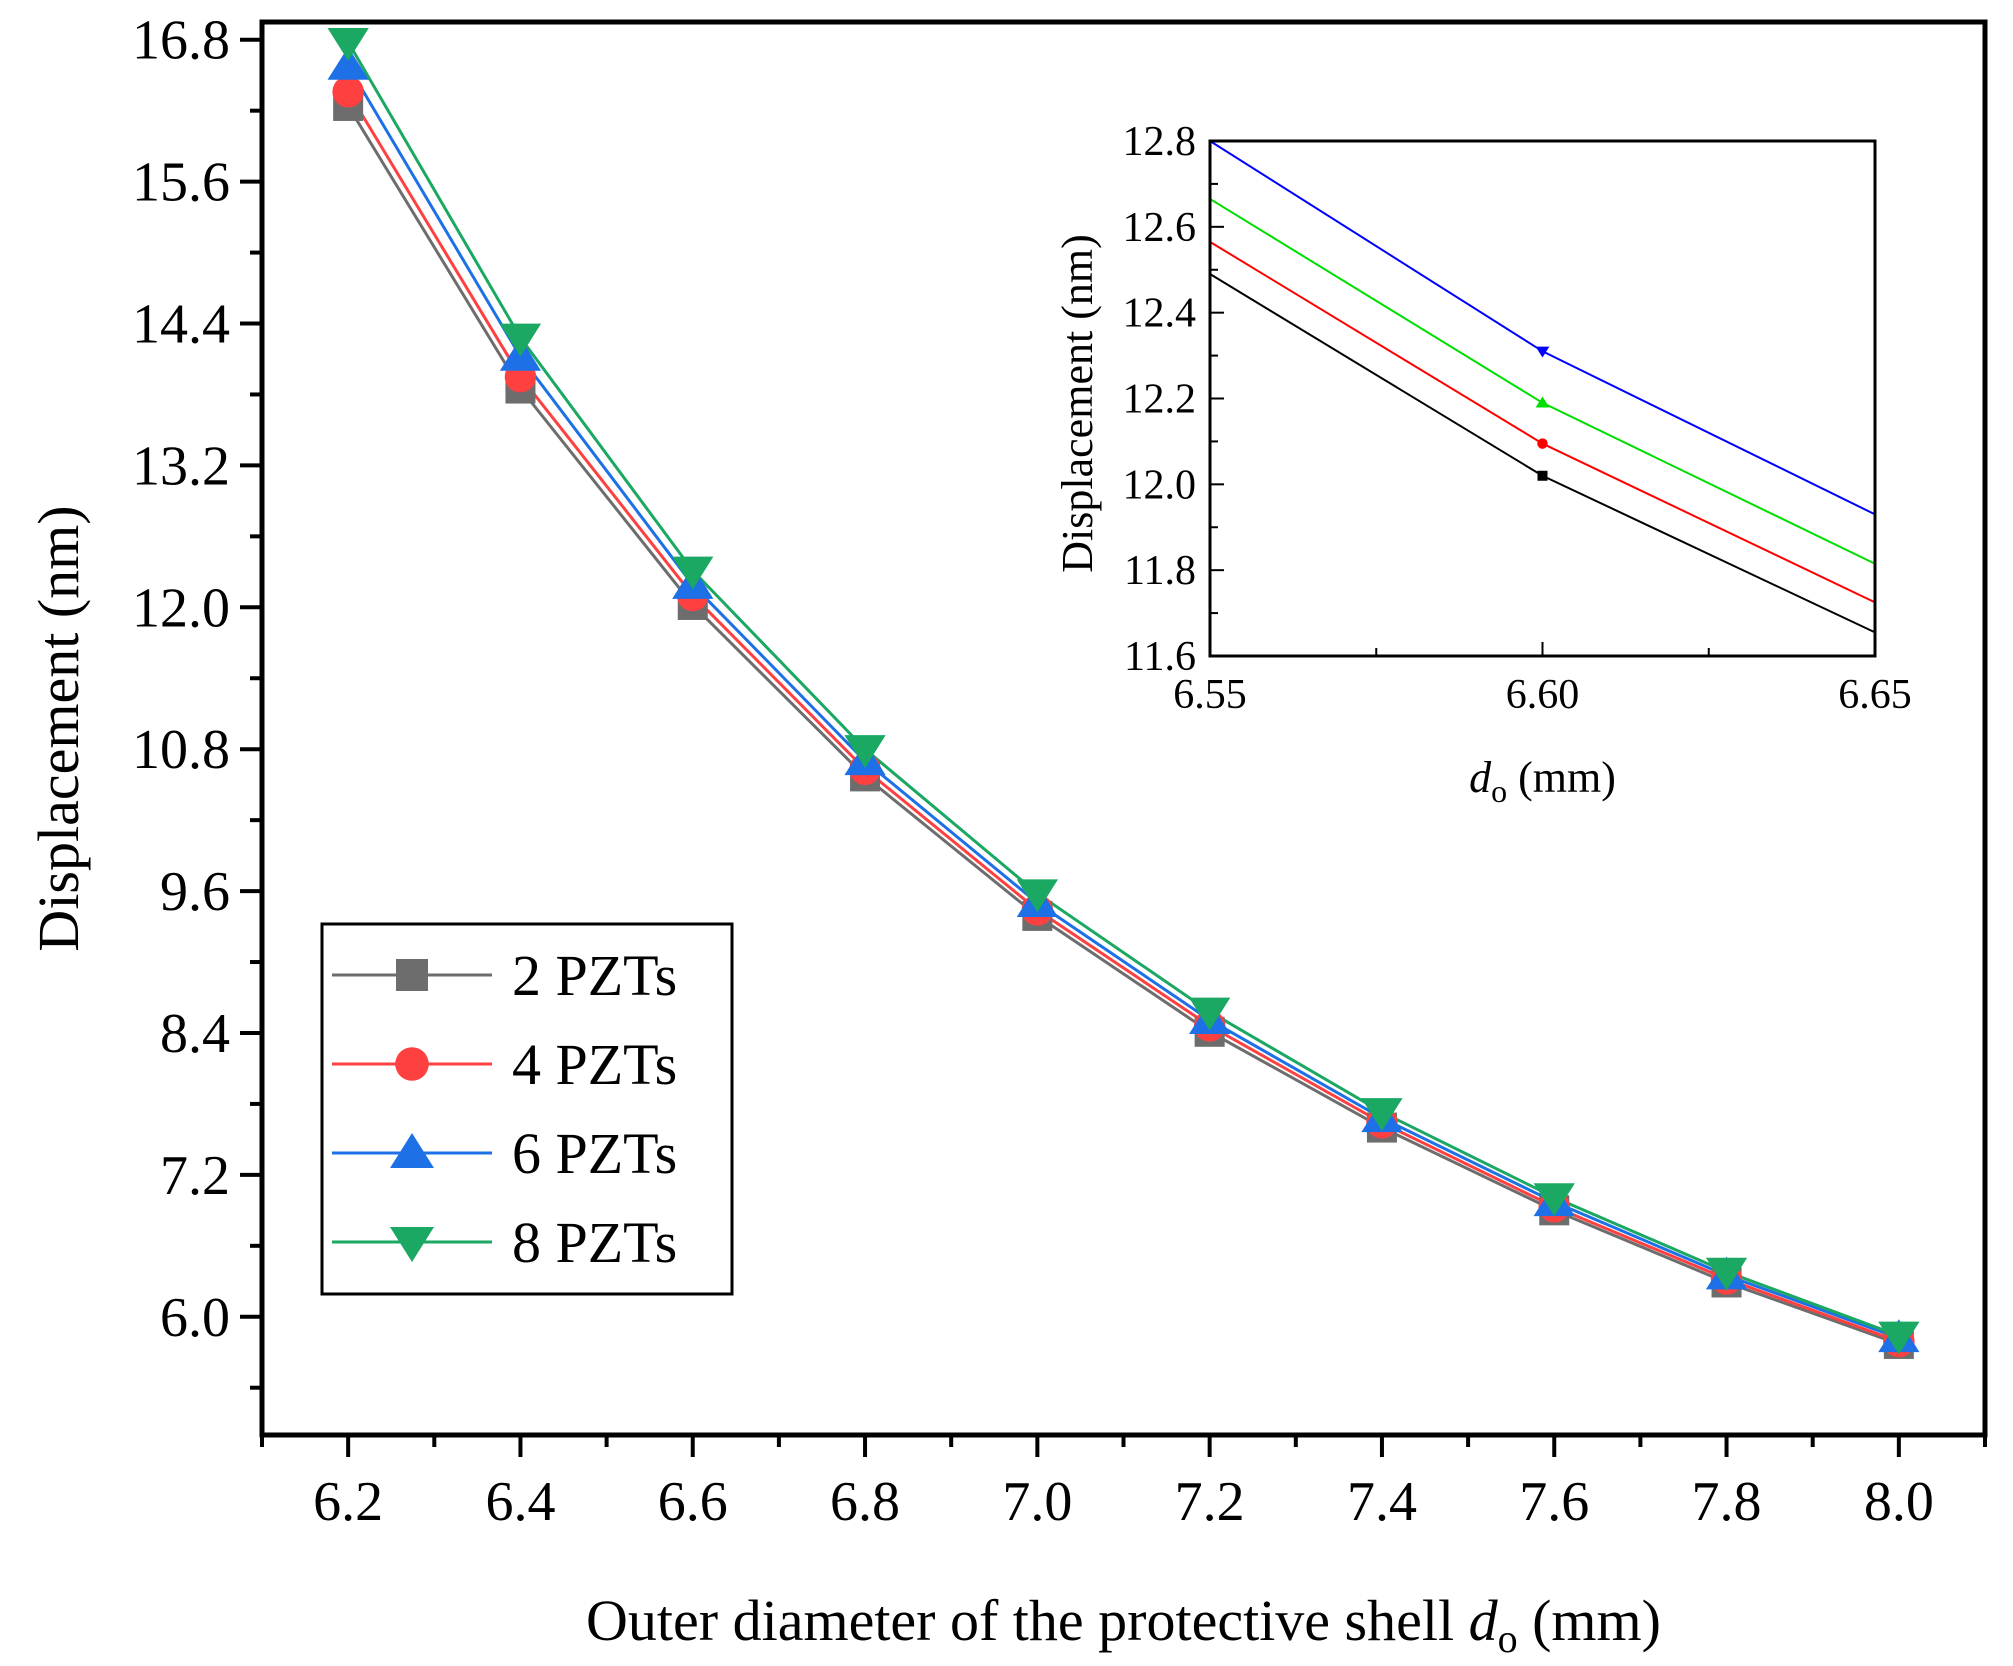 Image resolution: width=2013 pixels, height=1666 pixels. I want to click on y-tick-label: 6.0, so click(195, 1318).